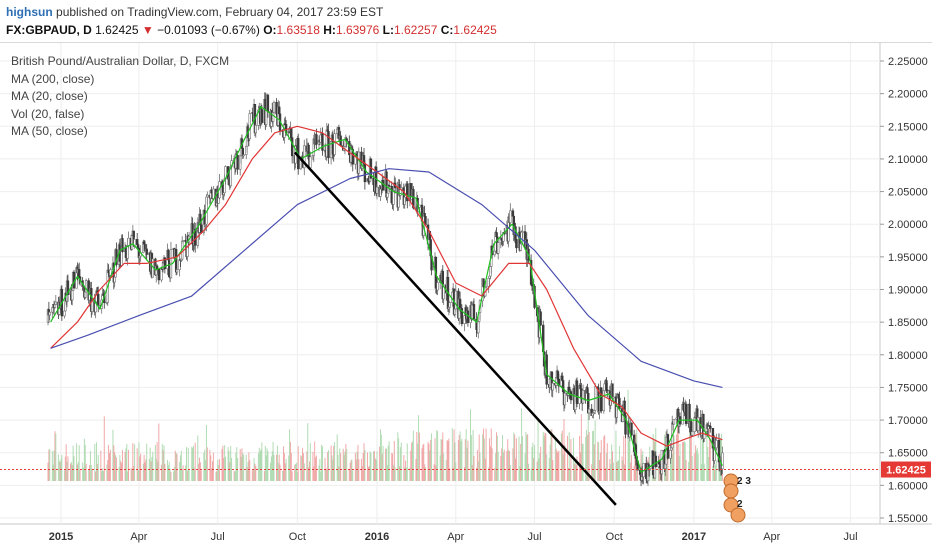 This screenshot has width=932, height=555. Describe the element at coordinates (908, 127) in the screenshot. I see `y-tick-label: 2.15000` at that location.